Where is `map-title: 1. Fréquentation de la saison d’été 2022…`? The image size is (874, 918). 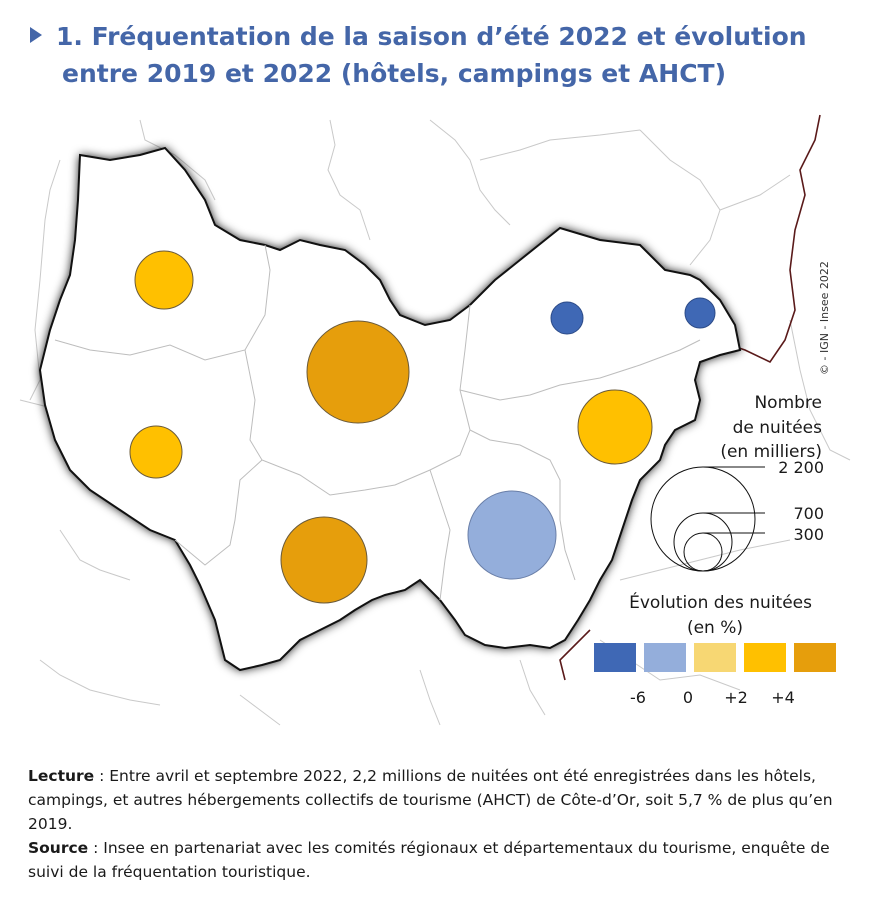
map-title: 1. Fréquentation de la saison d’été 2022… is located at coordinates (440, 55).